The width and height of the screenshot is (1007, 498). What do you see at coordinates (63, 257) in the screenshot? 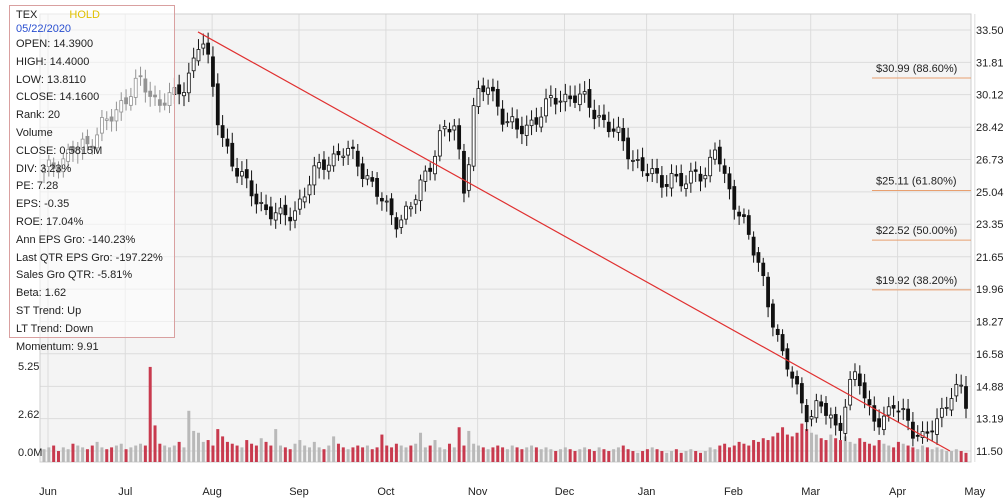
I see `stat-label: Last QTR EPS Gro` at bounding box center [63, 257].